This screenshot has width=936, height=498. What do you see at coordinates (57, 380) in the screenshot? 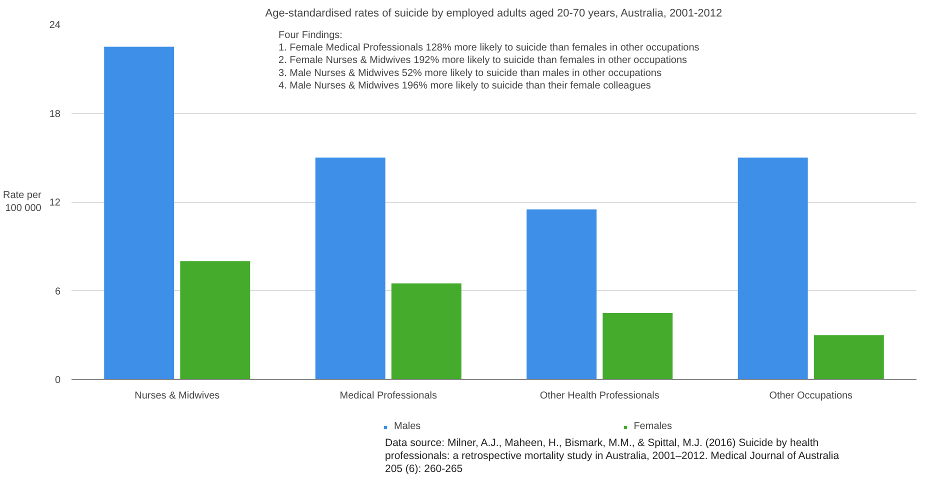
I see `y-tick-label: 0` at bounding box center [57, 380].